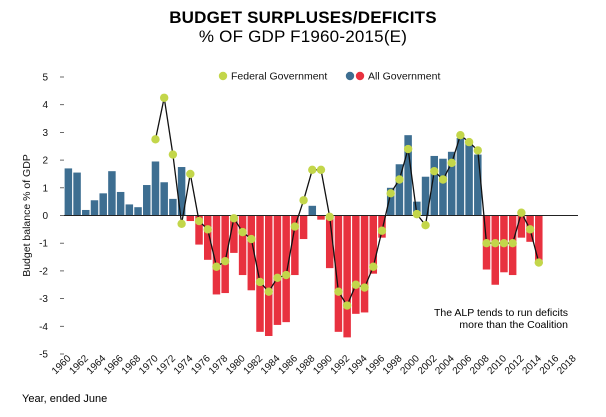  What do you see at coordinates (268, 291) in the screenshot?
I see `point-1983` at bounding box center [268, 291].